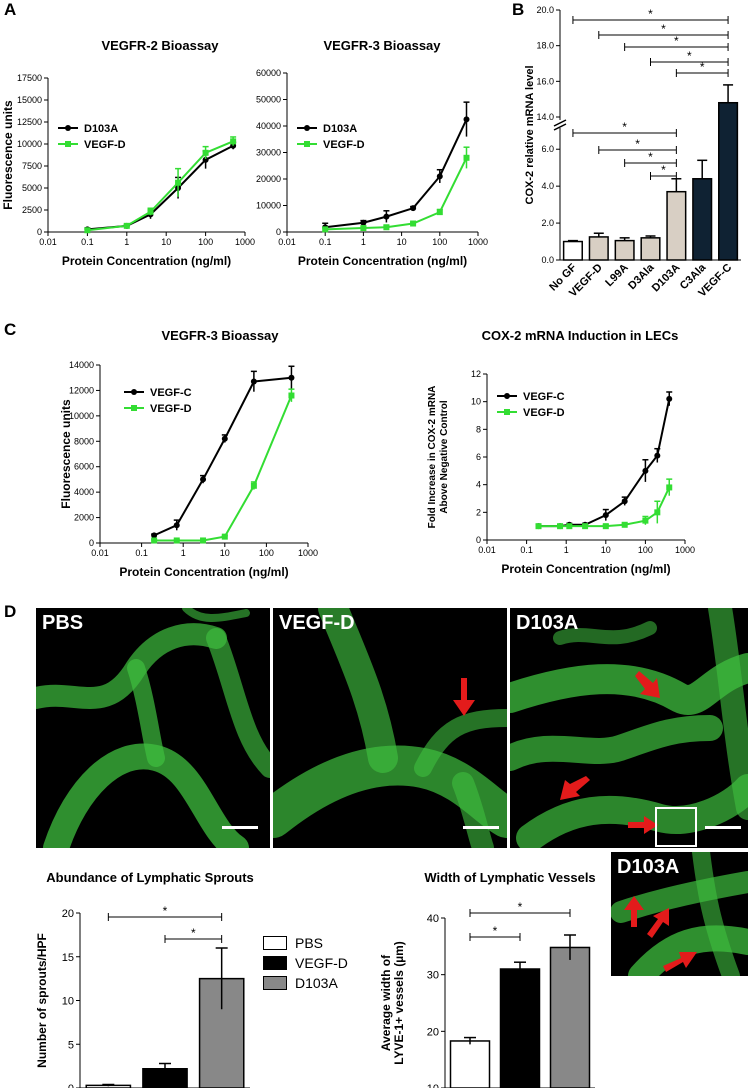 Image resolution: width=748 pixels, height=1089 pixels. Describe the element at coordinates (10, 9) in the screenshot. I see `panel-label-a: A` at that location.